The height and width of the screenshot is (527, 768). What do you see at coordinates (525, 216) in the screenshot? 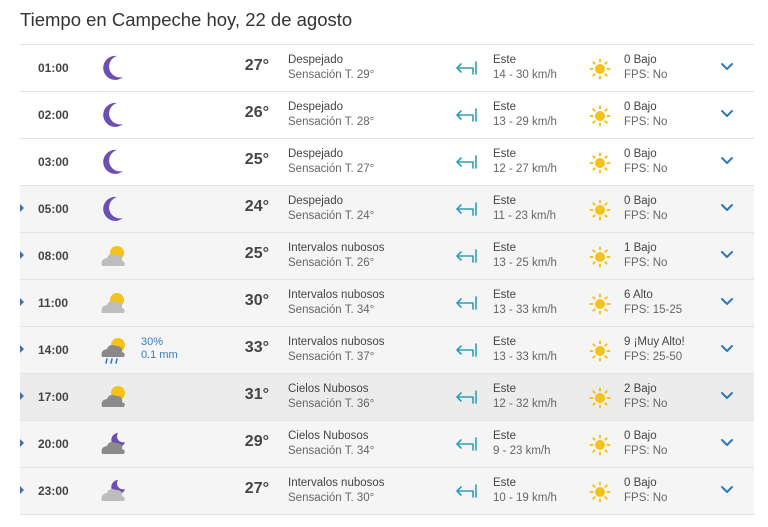
I see `wind-speed: 11 - 23 km/h` at bounding box center [525, 216].